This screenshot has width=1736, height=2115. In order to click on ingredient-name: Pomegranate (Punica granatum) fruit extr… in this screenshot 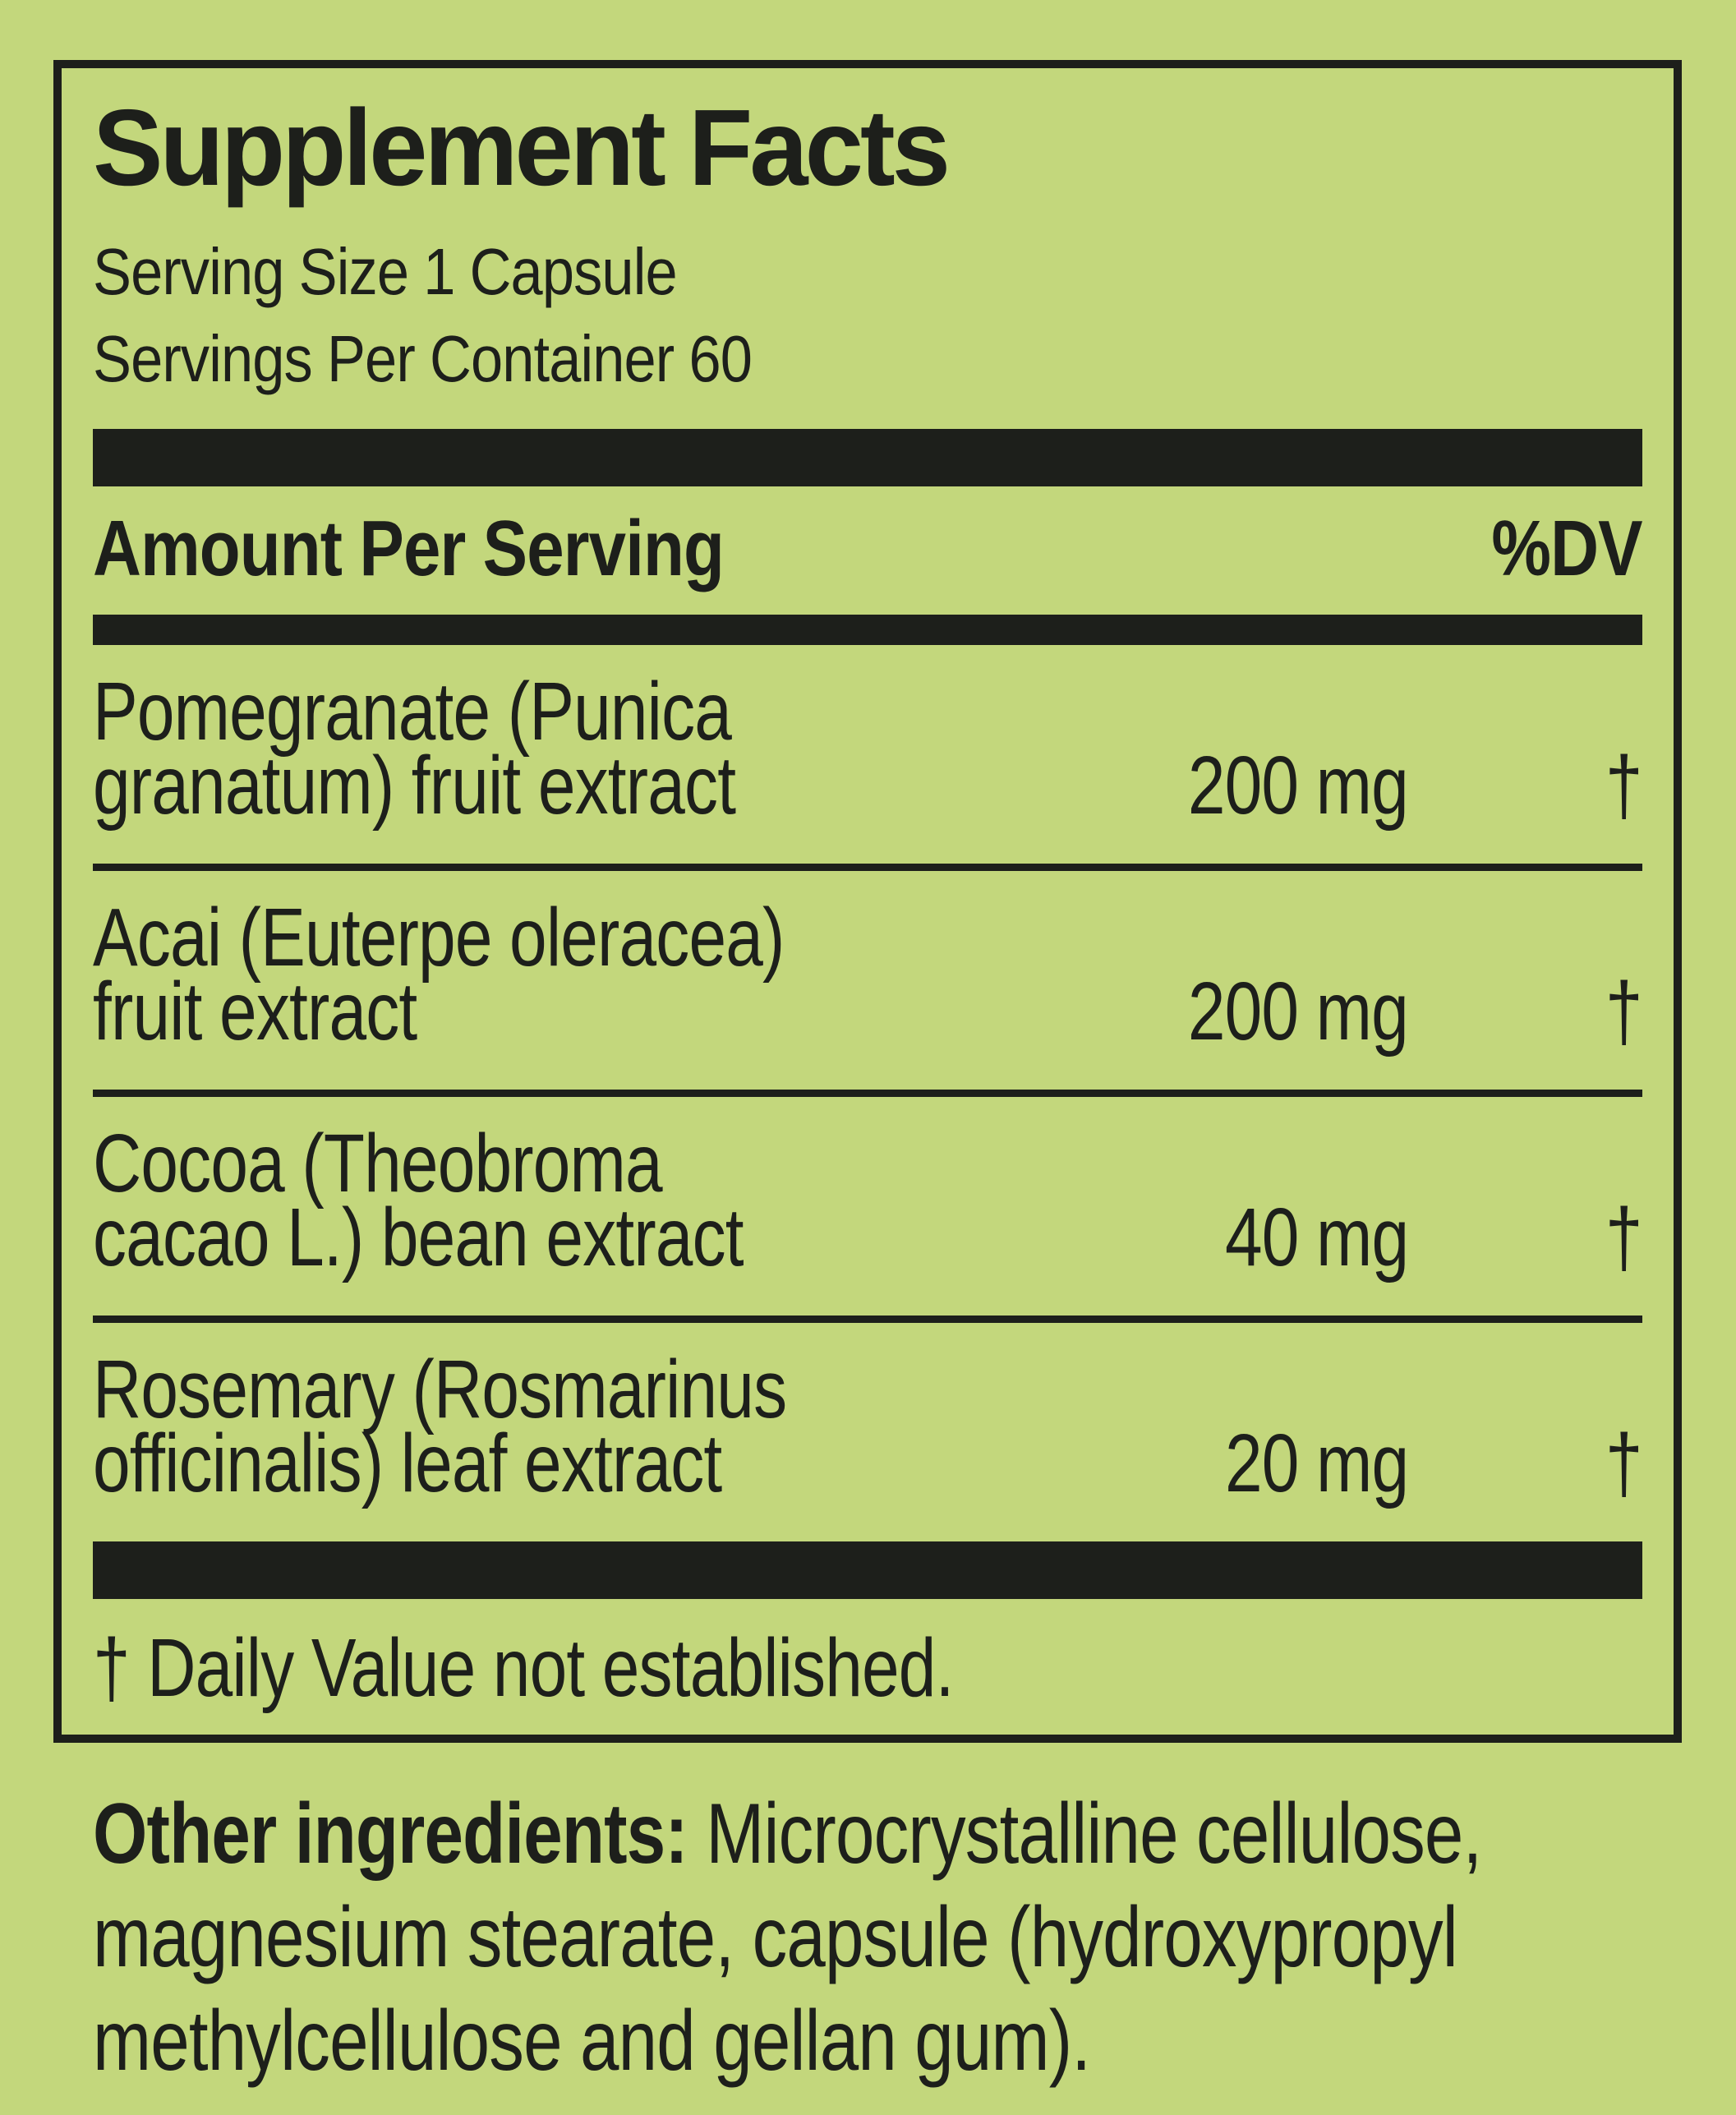, I will do `click(611, 748)`.